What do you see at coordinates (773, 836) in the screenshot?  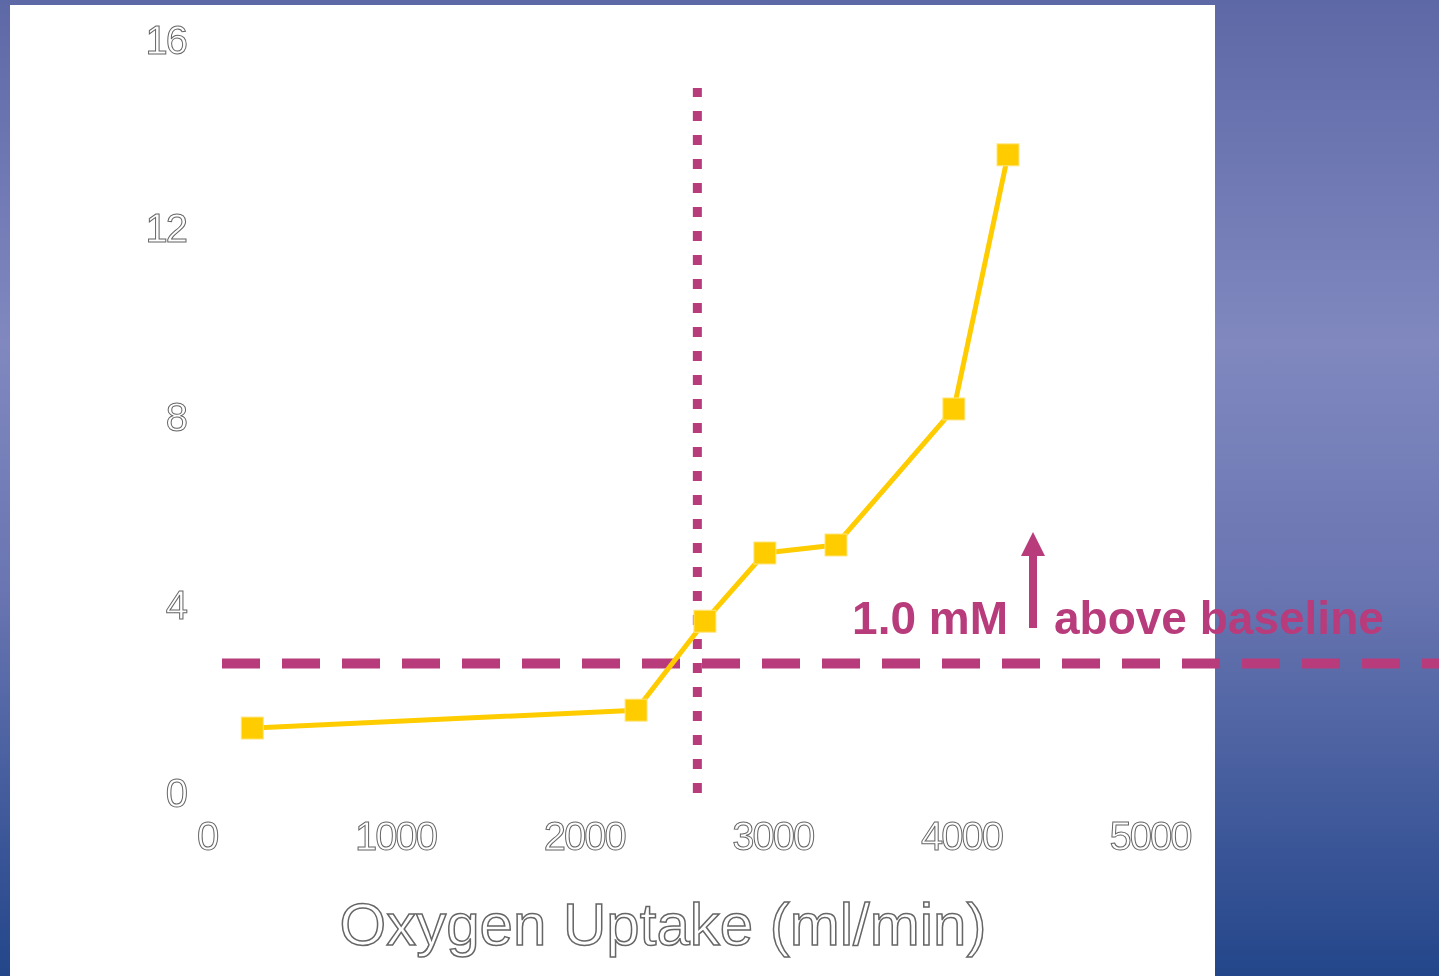 I see `x-tick-label: 3000` at bounding box center [773, 836].